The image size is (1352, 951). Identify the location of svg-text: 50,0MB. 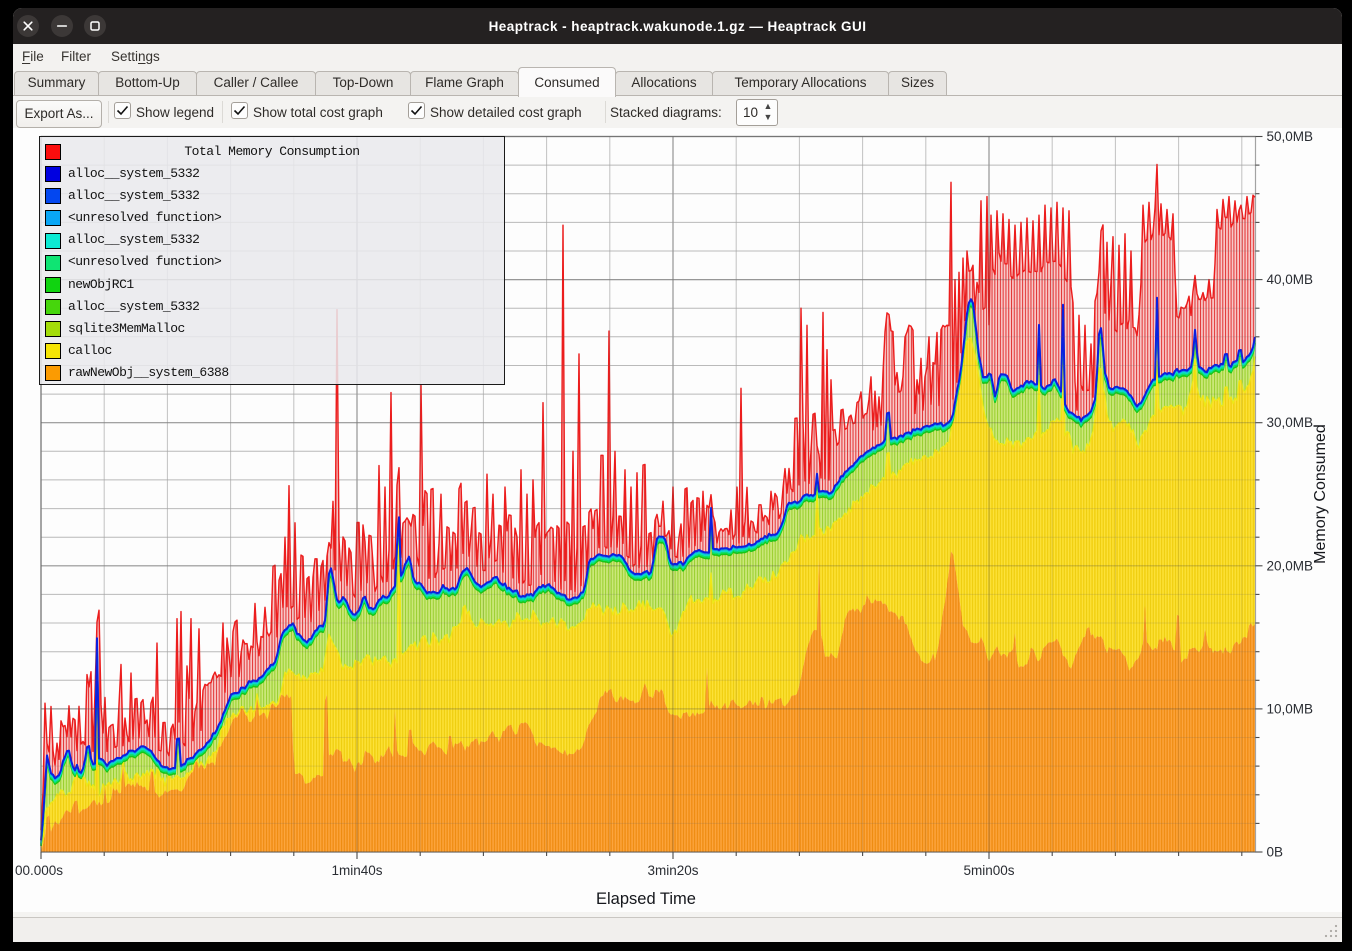
(1290, 136).